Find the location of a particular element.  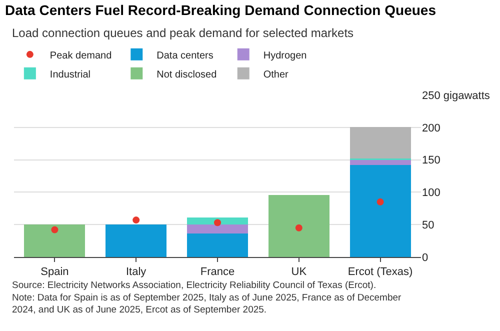

legend-label: Not disclosed is located at coordinates (186, 74).